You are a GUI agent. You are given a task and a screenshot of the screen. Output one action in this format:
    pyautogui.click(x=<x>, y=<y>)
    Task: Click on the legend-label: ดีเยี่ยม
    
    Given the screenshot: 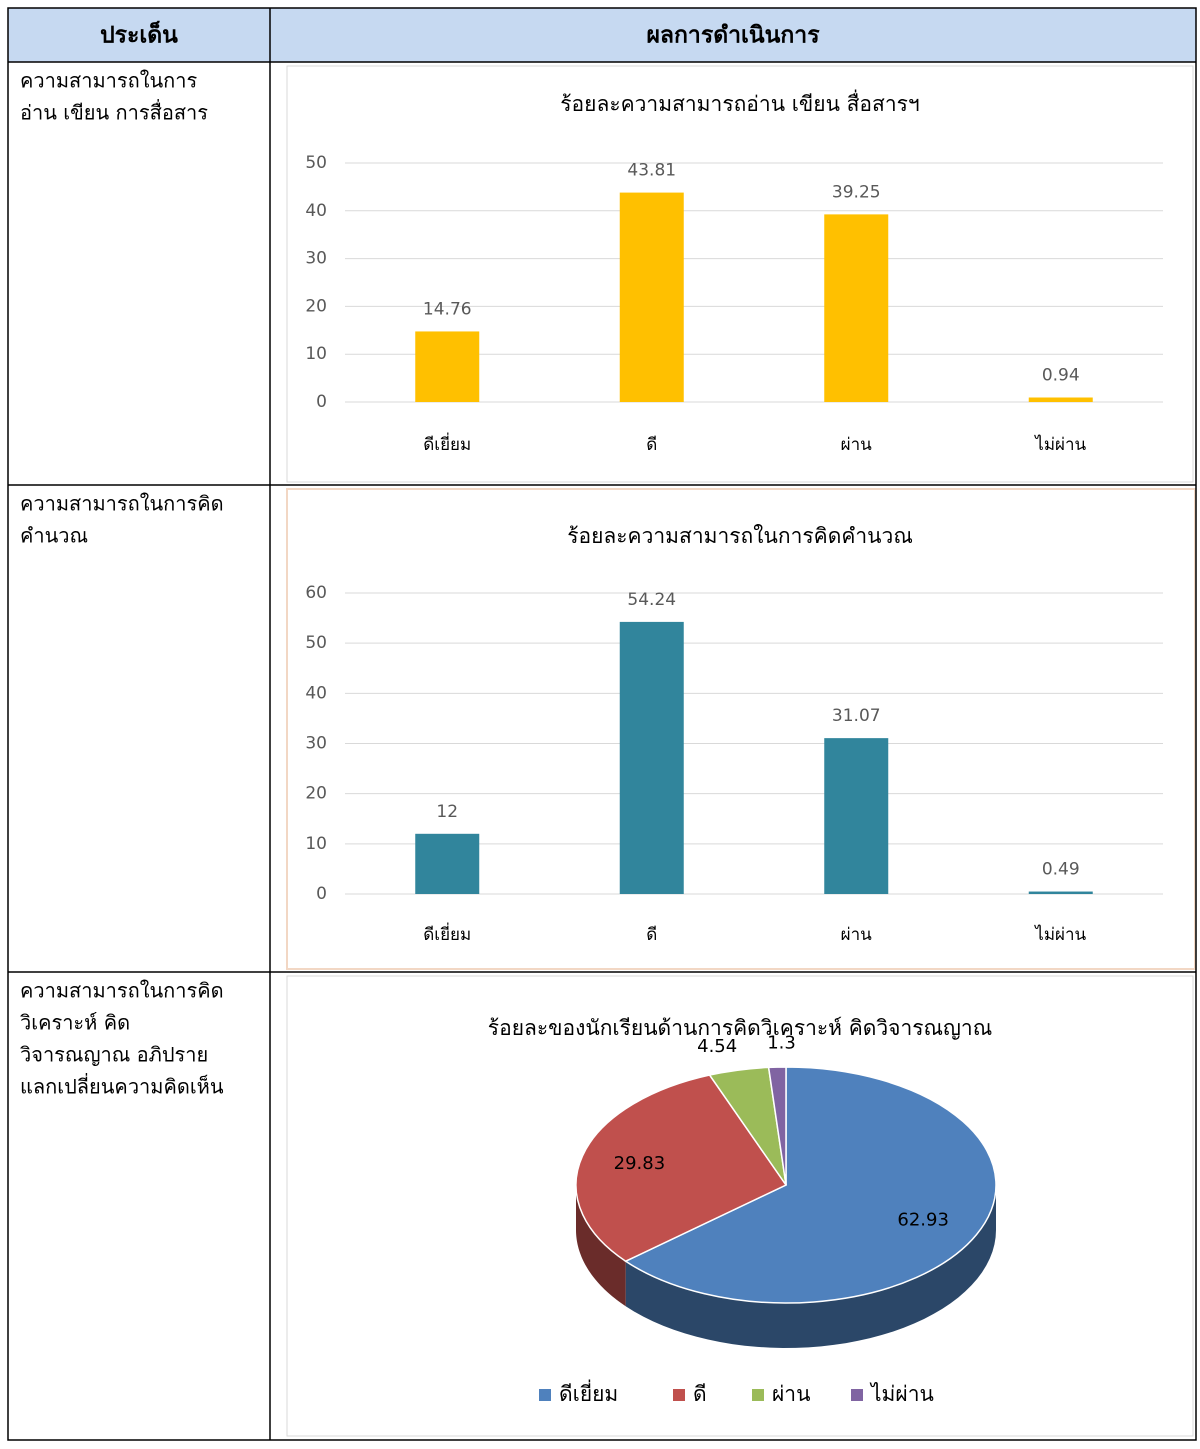 What is the action you would take?
    pyautogui.click(x=588, y=1392)
    